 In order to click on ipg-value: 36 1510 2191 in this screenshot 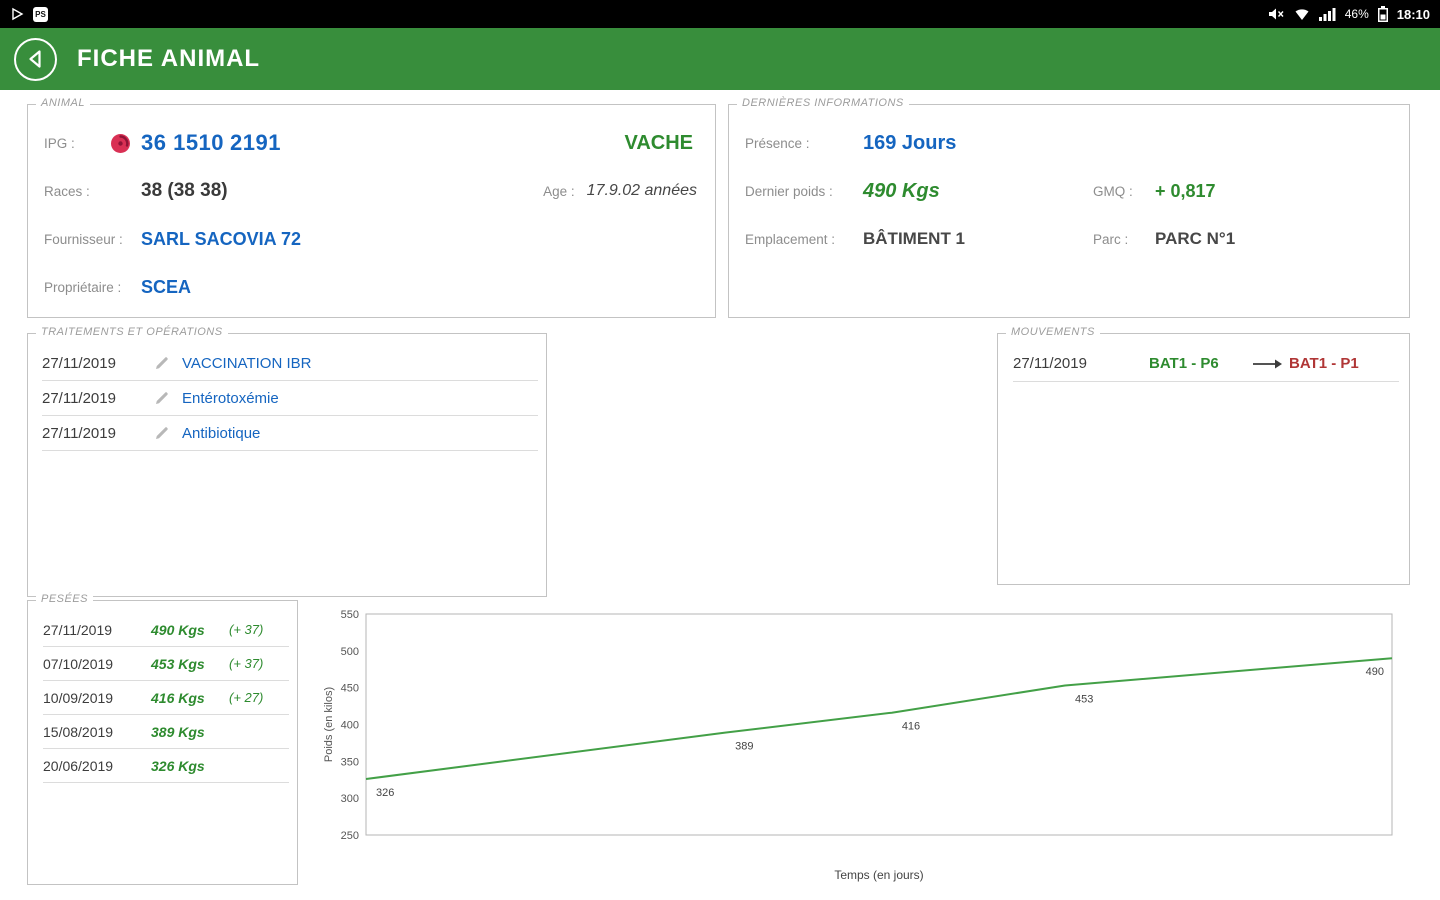, I will do `click(211, 142)`.